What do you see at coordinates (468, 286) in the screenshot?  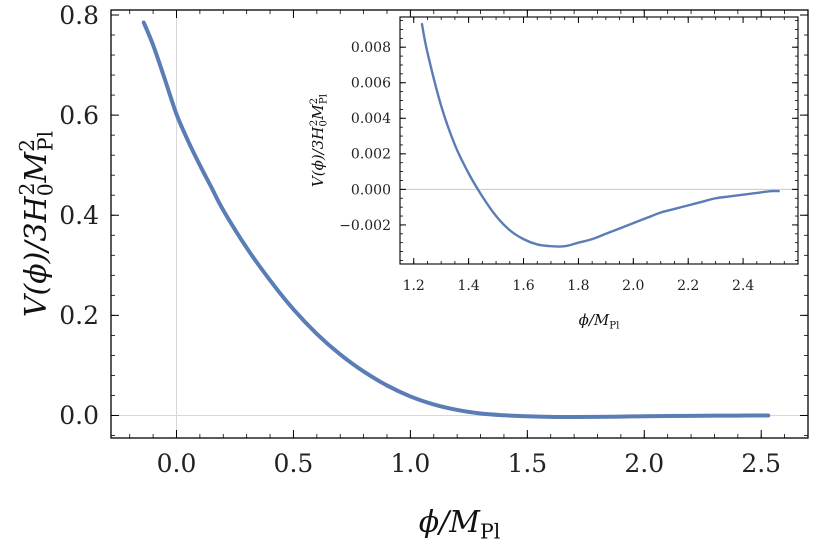 I see `x-tick-label: 1.4` at bounding box center [468, 286].